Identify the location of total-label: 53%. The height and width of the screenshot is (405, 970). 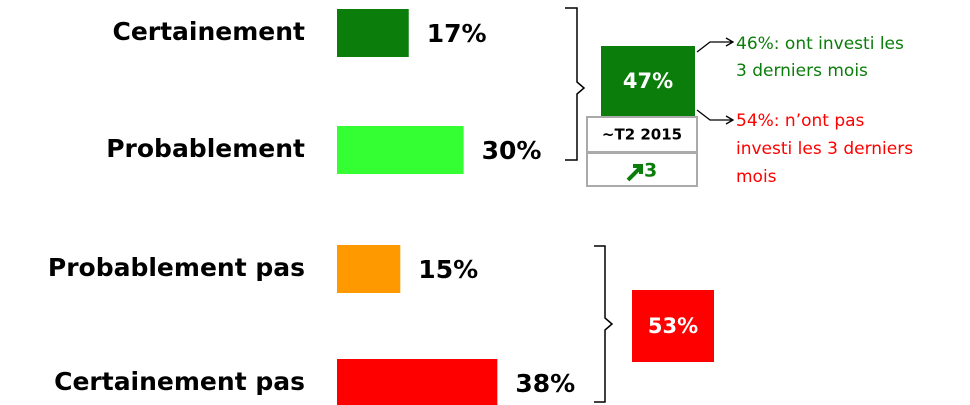
(673, 326).